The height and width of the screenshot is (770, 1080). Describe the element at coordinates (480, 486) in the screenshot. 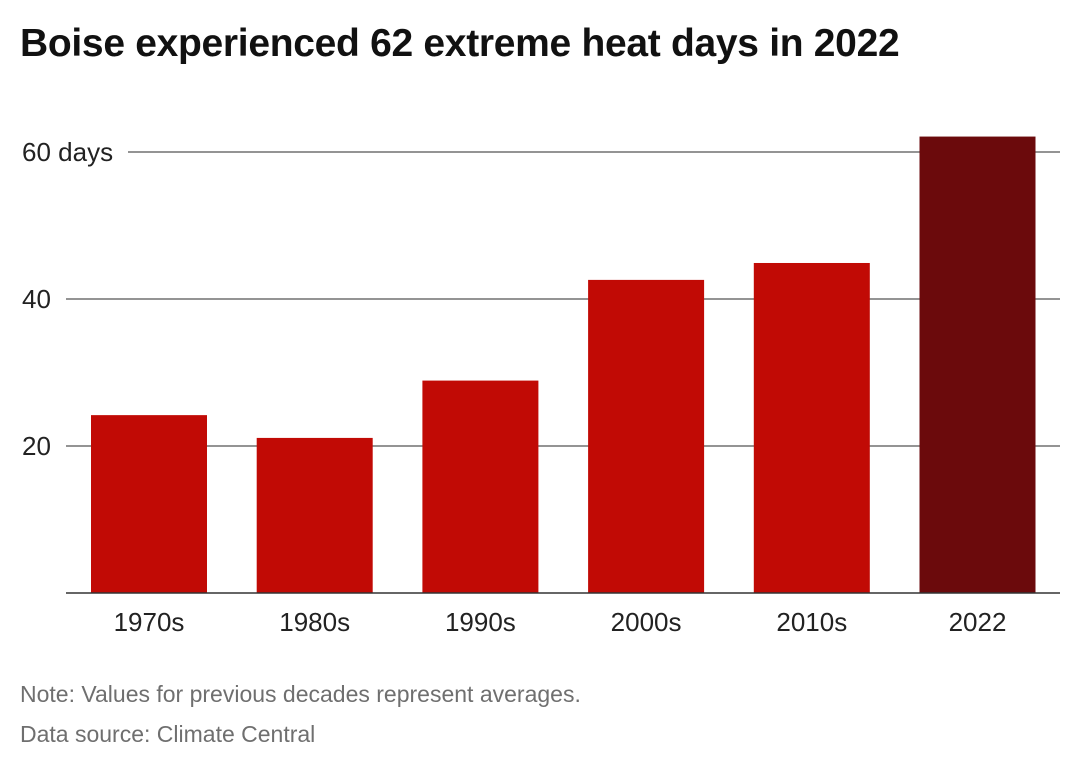

I see `bar-1990s` at that location.